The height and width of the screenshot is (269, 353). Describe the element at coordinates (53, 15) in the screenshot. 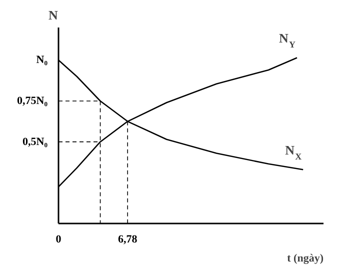

I see `y-axis-title: N` at that location.